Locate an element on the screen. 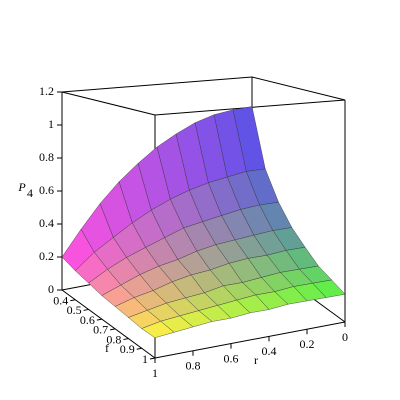  z-tick-label: 0 is located at coordinates (51, 289).